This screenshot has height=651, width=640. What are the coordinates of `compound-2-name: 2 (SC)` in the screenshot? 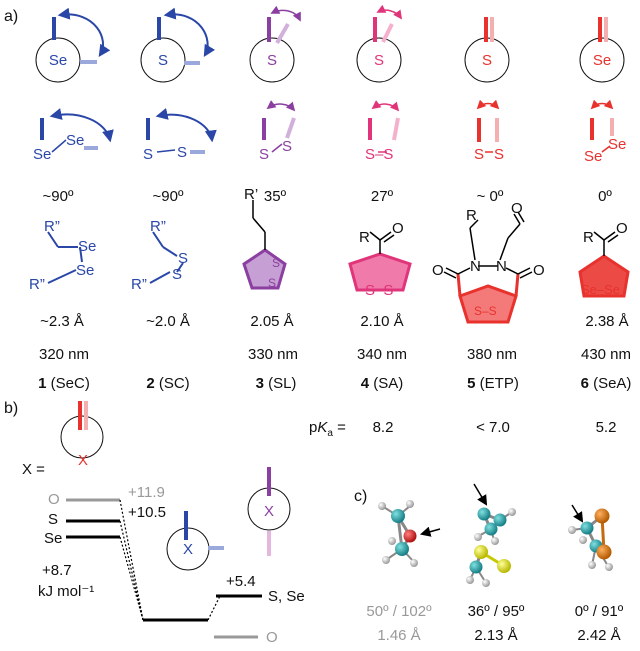 It's located at (168, 383).